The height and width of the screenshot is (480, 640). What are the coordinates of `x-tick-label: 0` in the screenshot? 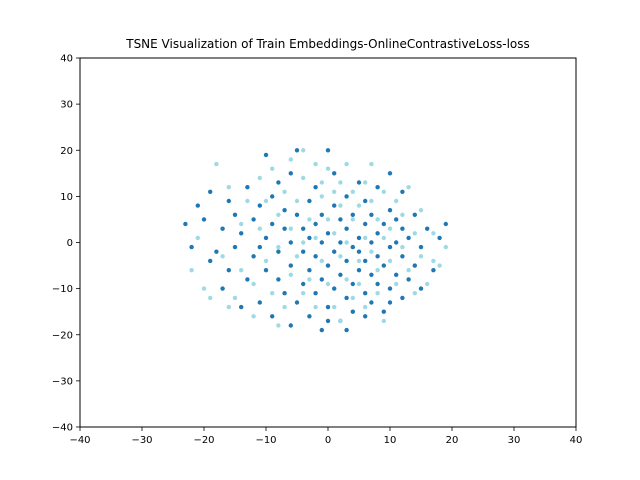 It's located at (328, 440).